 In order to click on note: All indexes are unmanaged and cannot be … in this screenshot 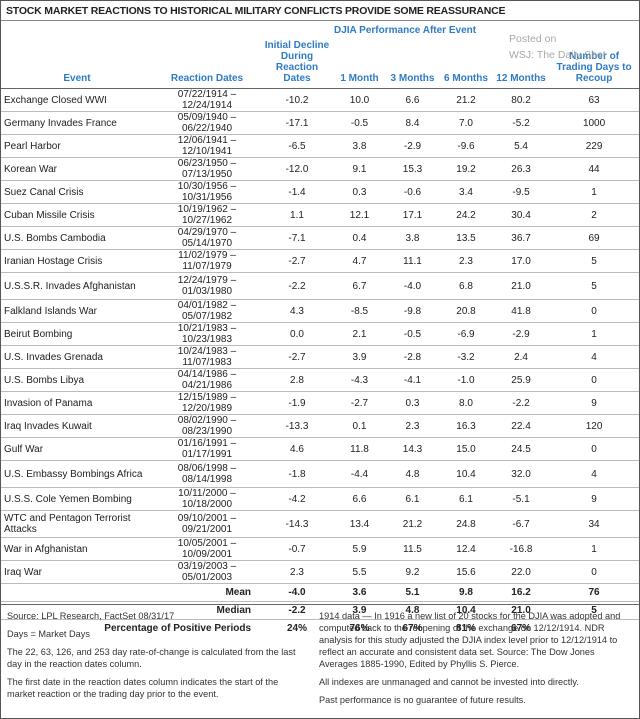, I will do `click(449, 682)`.